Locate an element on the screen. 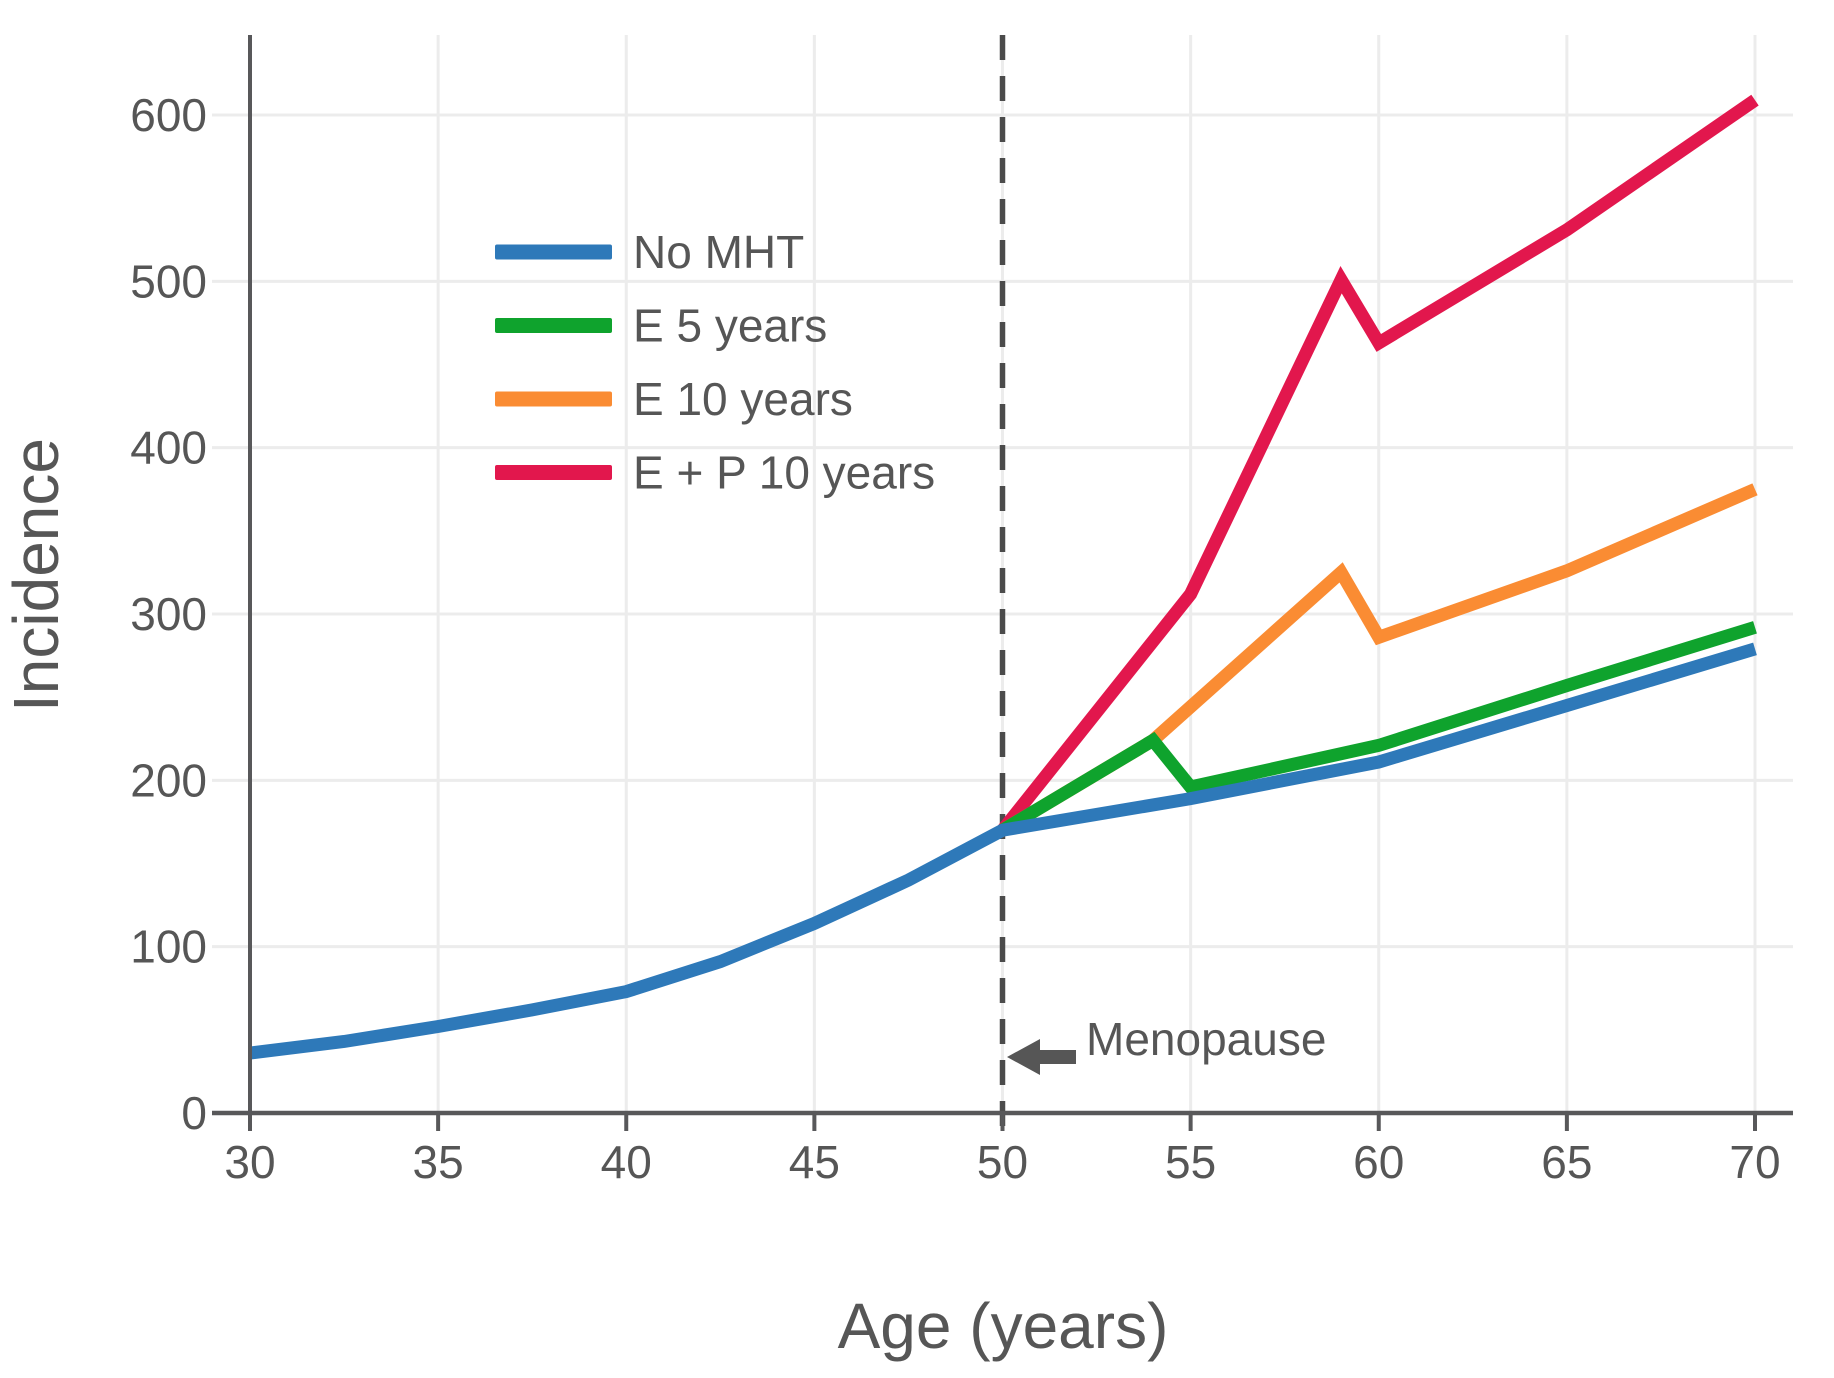 This screenshot has height=1378, width=1834. y-tick-label: 600 is located at coordinates (168, 115).